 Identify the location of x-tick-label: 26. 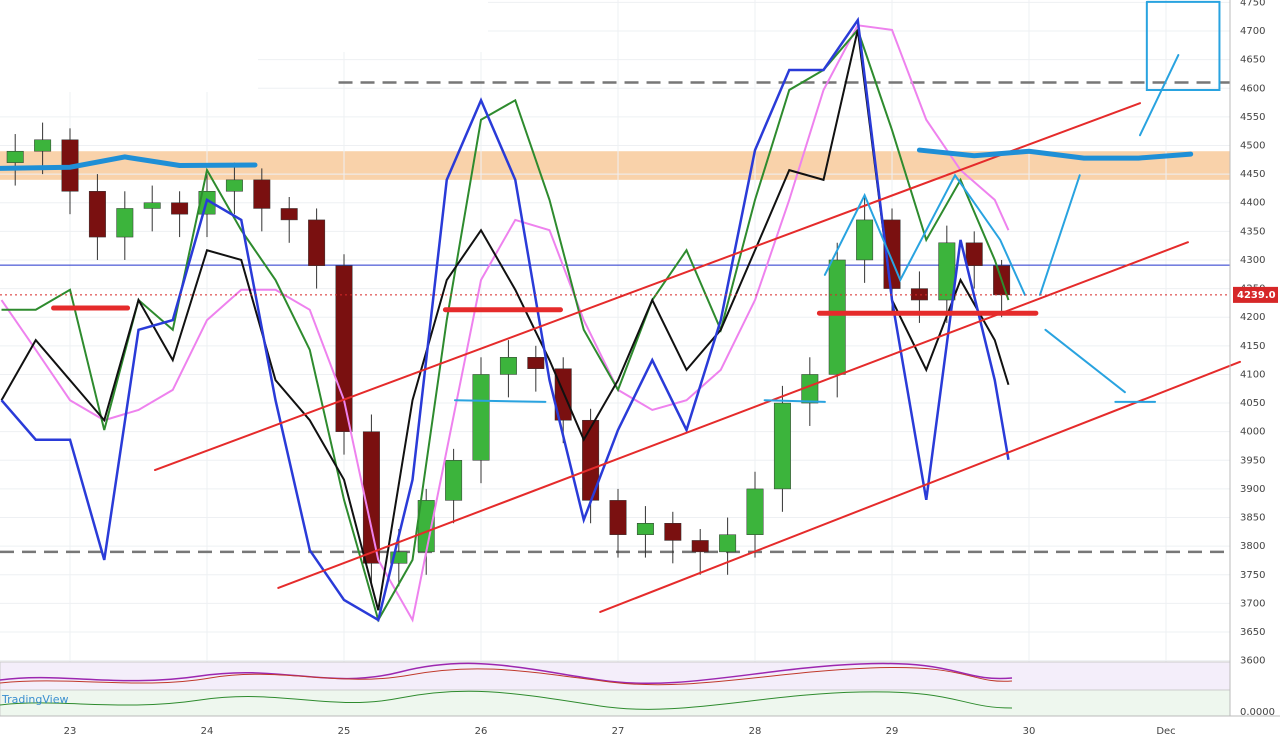
(481, 731).